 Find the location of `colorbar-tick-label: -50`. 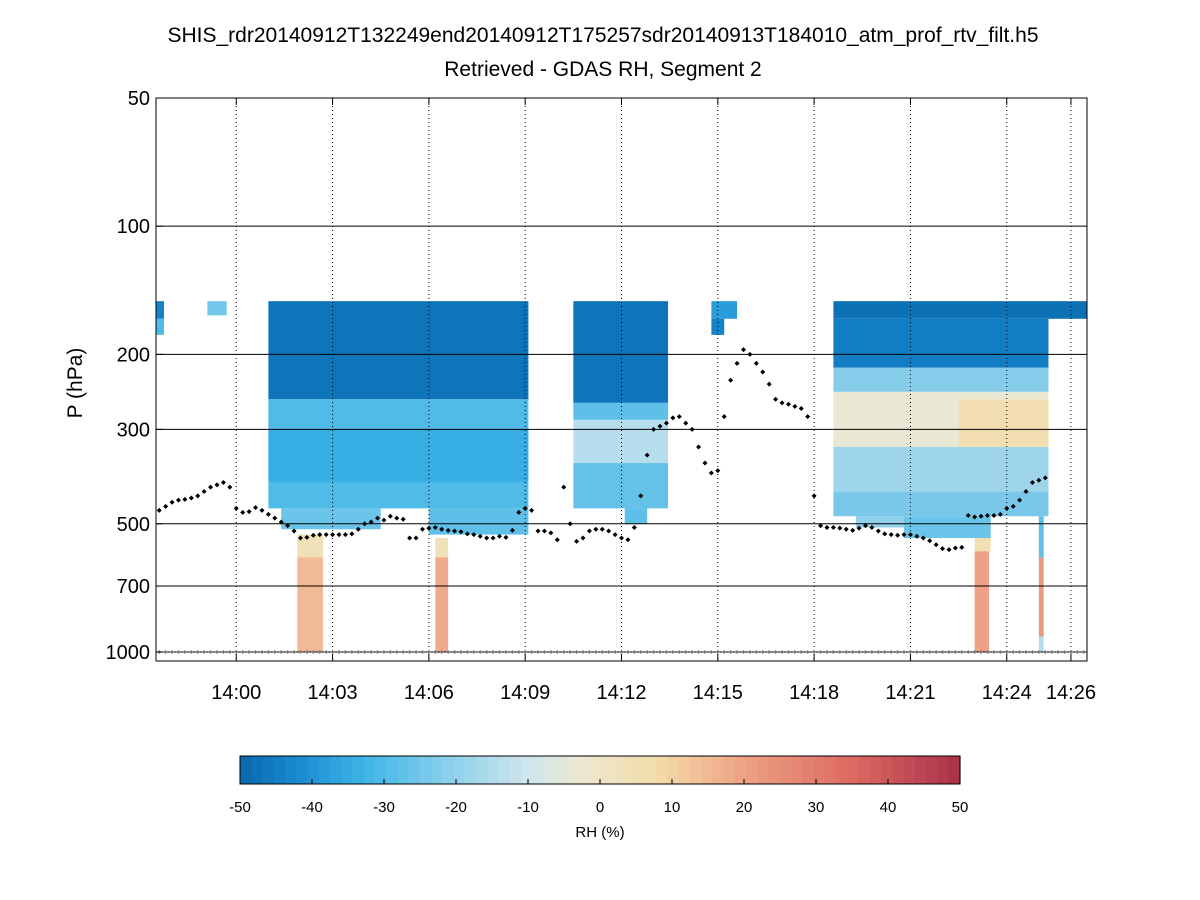

colorbar-tick-label: -50 is located at coordinates (240, 807).